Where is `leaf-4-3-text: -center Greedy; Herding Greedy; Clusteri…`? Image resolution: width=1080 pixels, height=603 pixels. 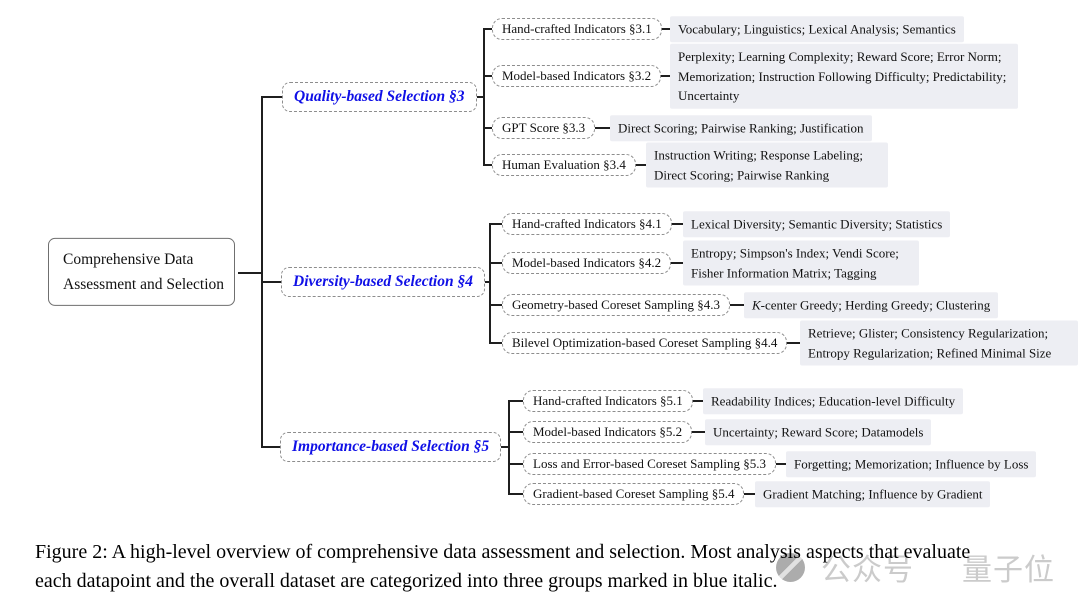 leaf-4-3-text: -center Greedy; Herding Greedy; Clusteri… is located at coordinates (875, 305).